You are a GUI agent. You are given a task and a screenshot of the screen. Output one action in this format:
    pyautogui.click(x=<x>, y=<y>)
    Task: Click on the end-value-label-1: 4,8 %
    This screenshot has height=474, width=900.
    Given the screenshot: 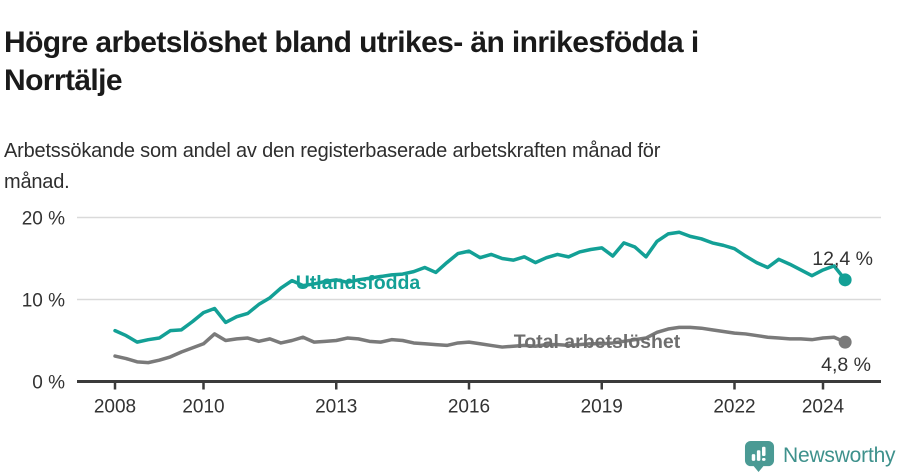 What is the action you would take?
    pyautogui.click(x=846, y=365)
    